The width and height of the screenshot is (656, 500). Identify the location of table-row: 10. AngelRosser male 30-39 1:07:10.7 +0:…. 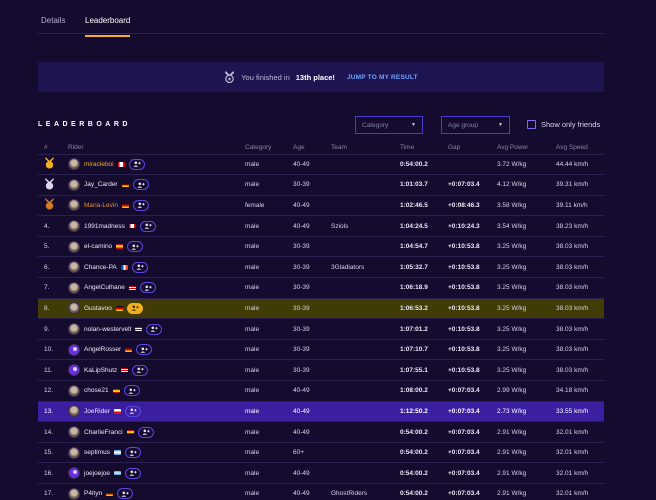
(321, 350).